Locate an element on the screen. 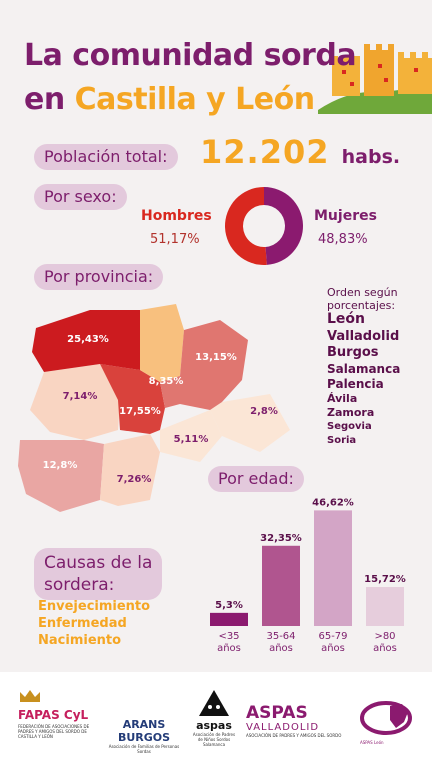 This screenshot has height=768, width=432. causes-list: Envejecimiento Enfermedad Nacimiento is located at coordinates (94, 623).